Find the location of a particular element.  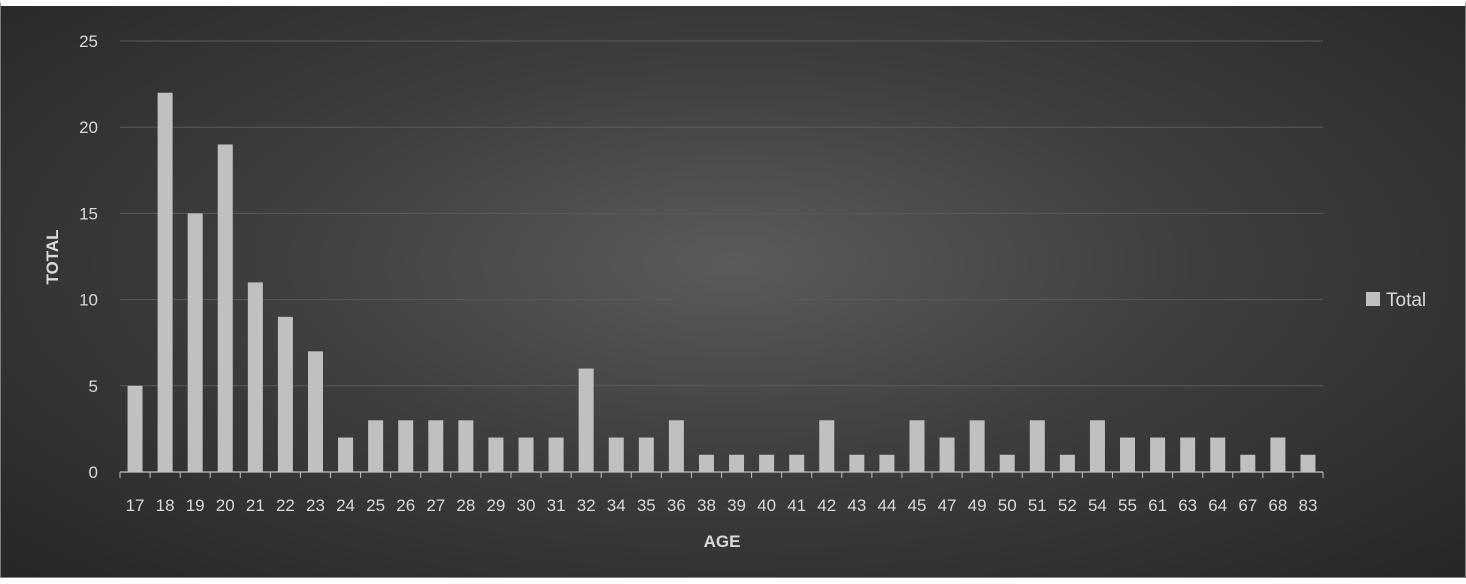

x-tick-label: 83 is located at coordinates (1307, 505).